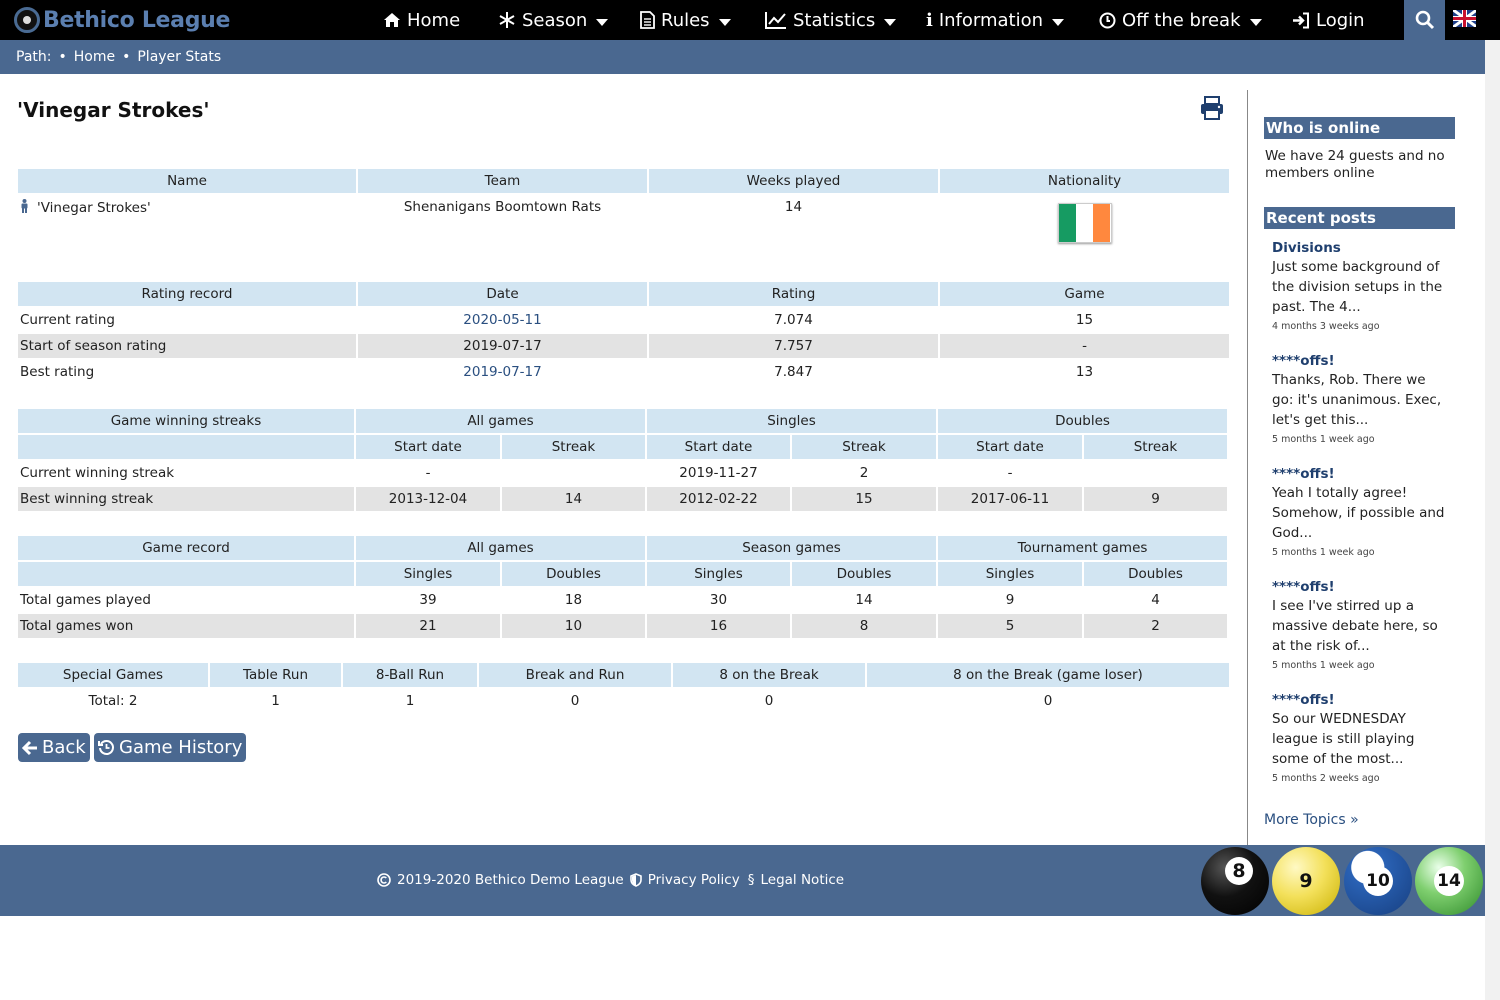  Describe the element at coordinates (647, 20) in the screenshot. I see `document-icon` at that location.